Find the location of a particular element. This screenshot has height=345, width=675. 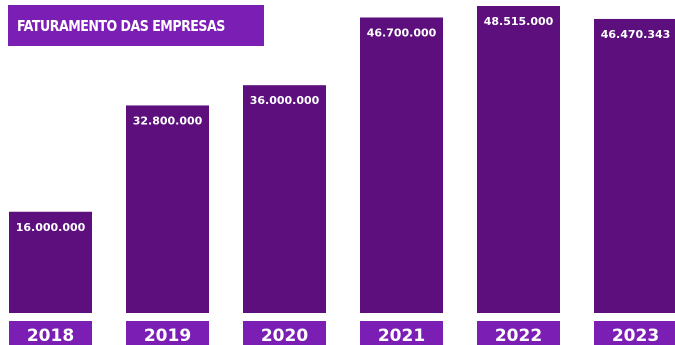

year-label-box-2019 is located at coordinates (167, 333).